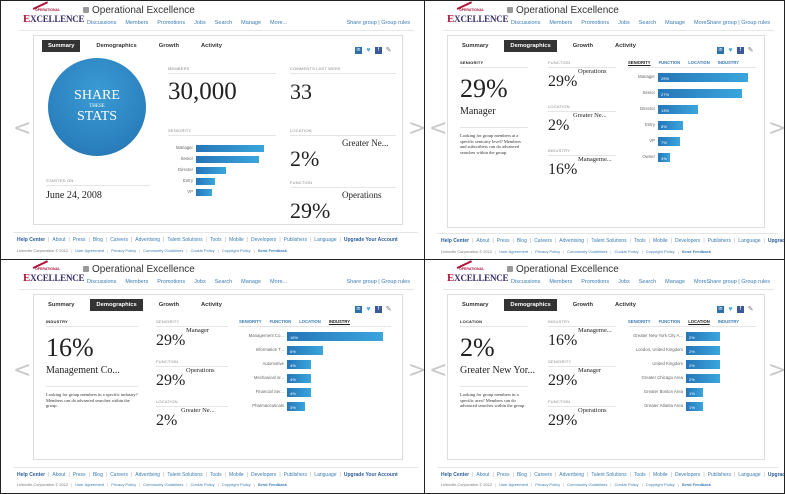 This screenshot has height=494, width=785. What do you see at coordinates (168, 46) in the screenshot?
I see `tab-growth: Growth` at bounding box center [168, 46].